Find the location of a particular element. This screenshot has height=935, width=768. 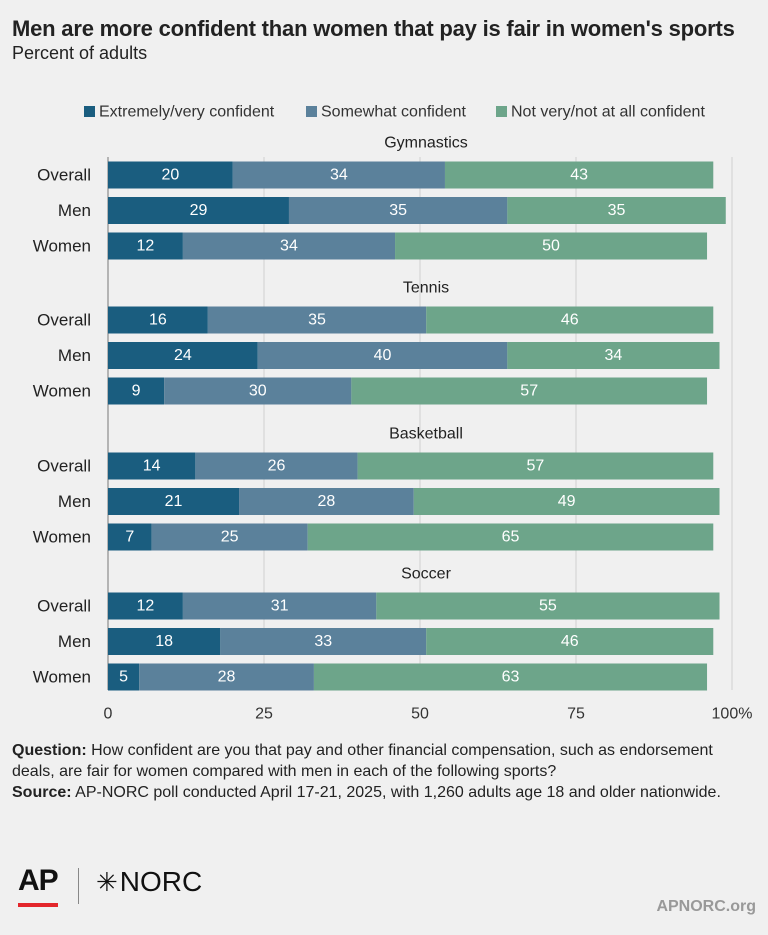

data-label: 26 is located at coordinates (277, 466).